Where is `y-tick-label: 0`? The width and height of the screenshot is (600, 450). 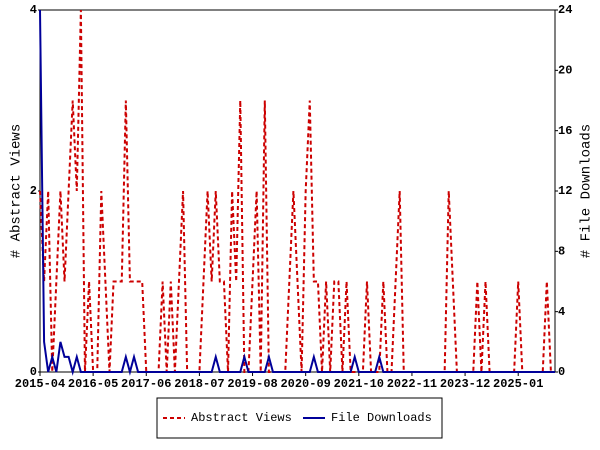
y-tick-label: 0 is located at coordinates (33, 372).